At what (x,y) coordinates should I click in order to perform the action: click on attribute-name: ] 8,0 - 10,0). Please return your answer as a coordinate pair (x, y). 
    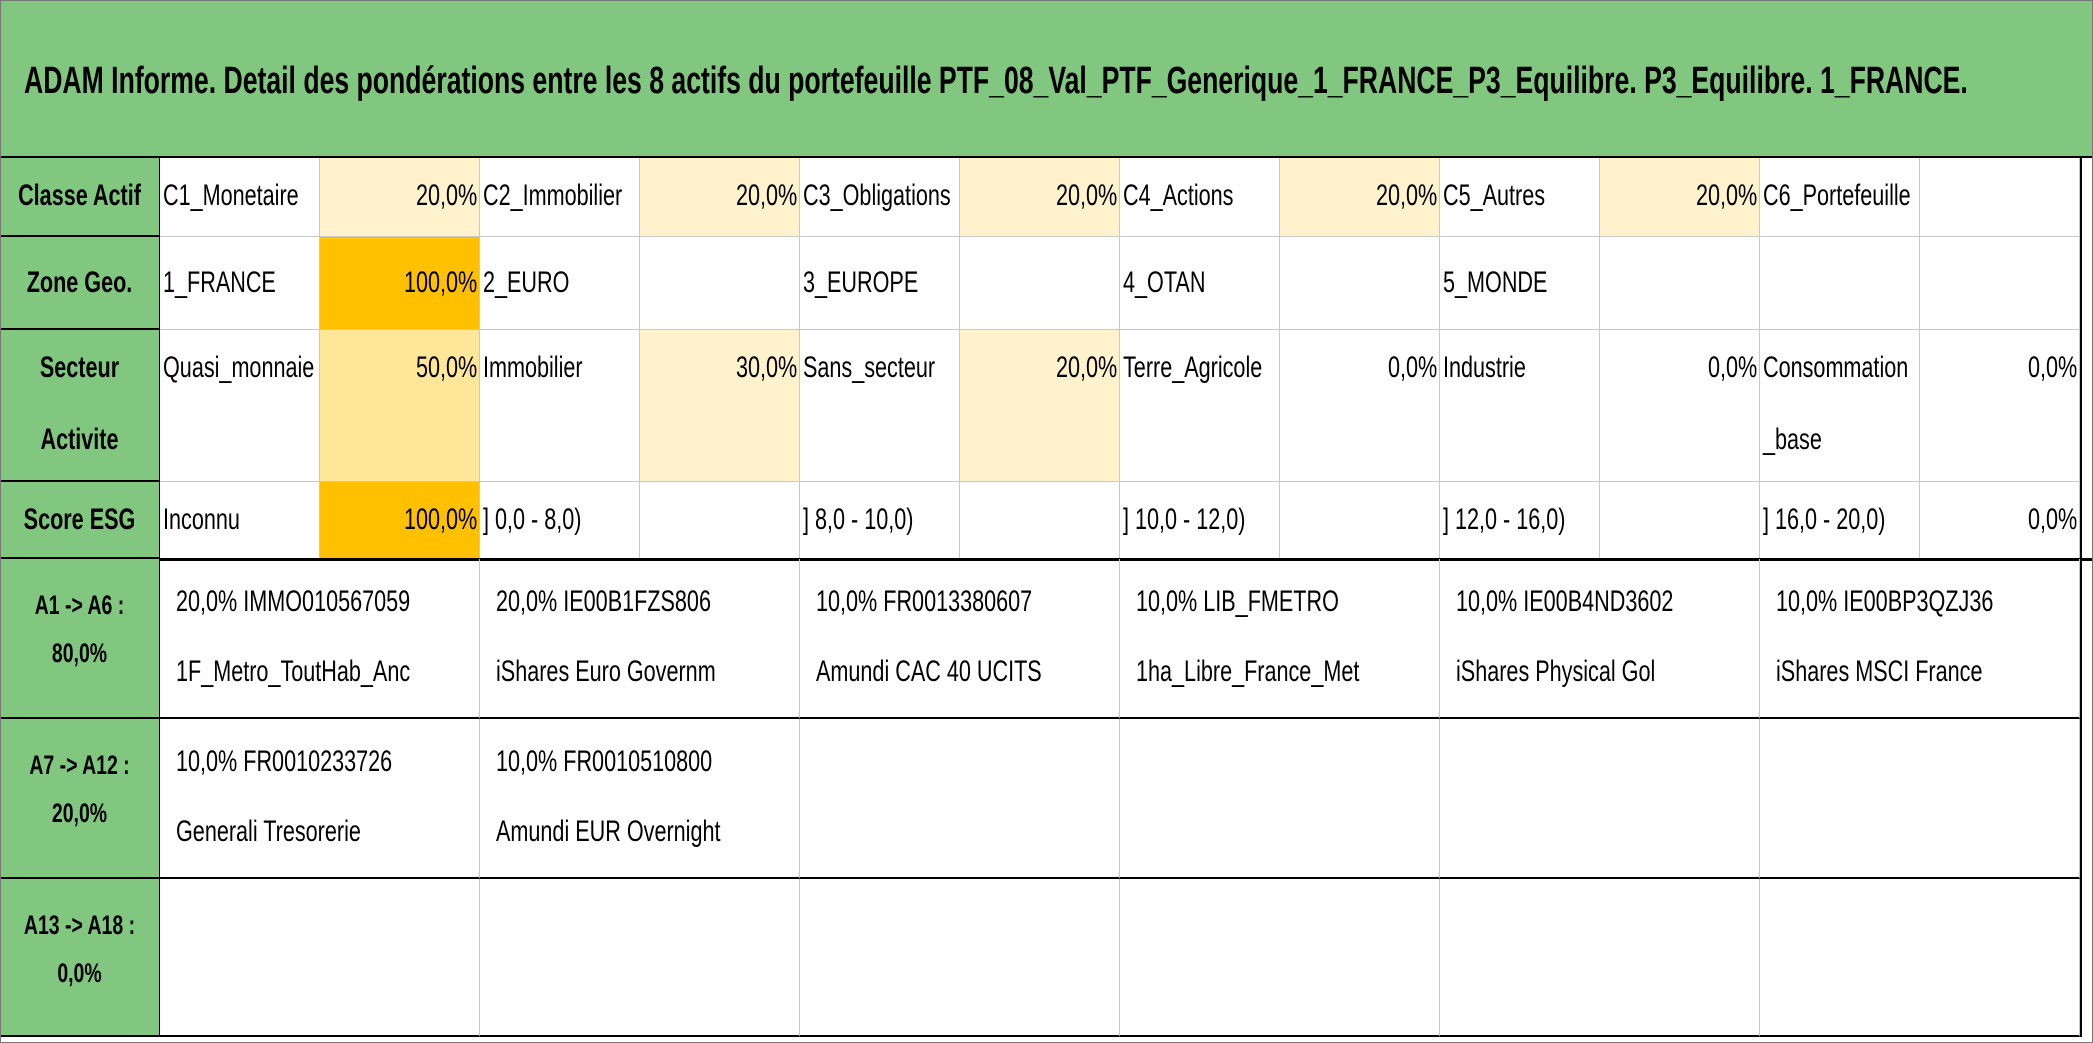
    Looking at the image, I should click on (858, 519).